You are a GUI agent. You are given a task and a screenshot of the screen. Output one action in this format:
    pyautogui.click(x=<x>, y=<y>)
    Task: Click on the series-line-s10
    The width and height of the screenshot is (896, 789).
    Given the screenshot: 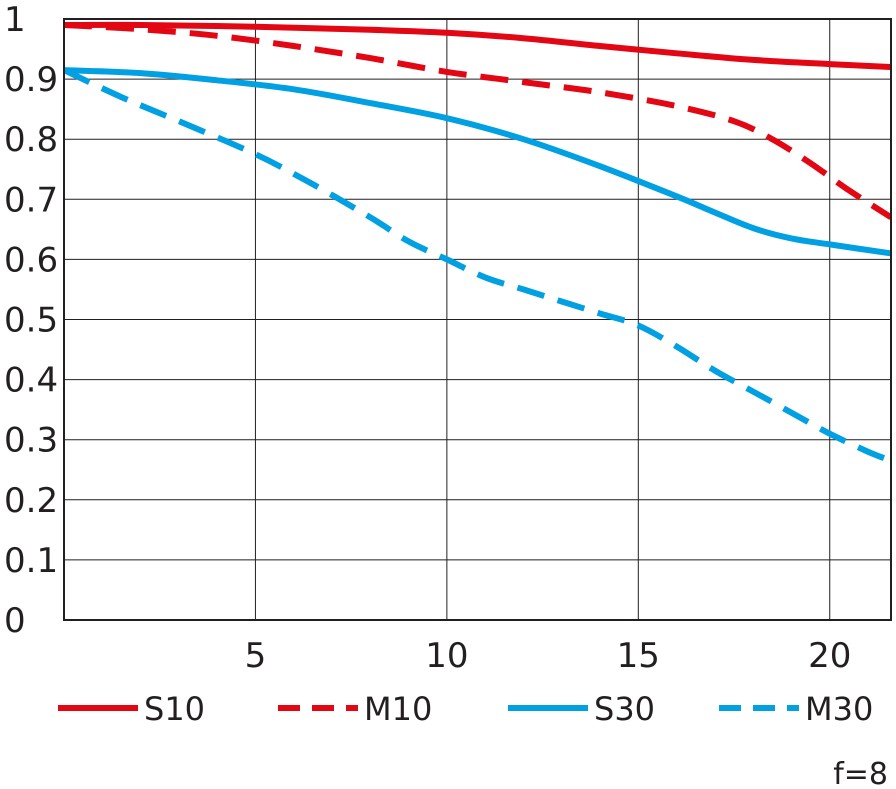 What is the action you would take?
    pyautogui.click(x=477, y=46)
    